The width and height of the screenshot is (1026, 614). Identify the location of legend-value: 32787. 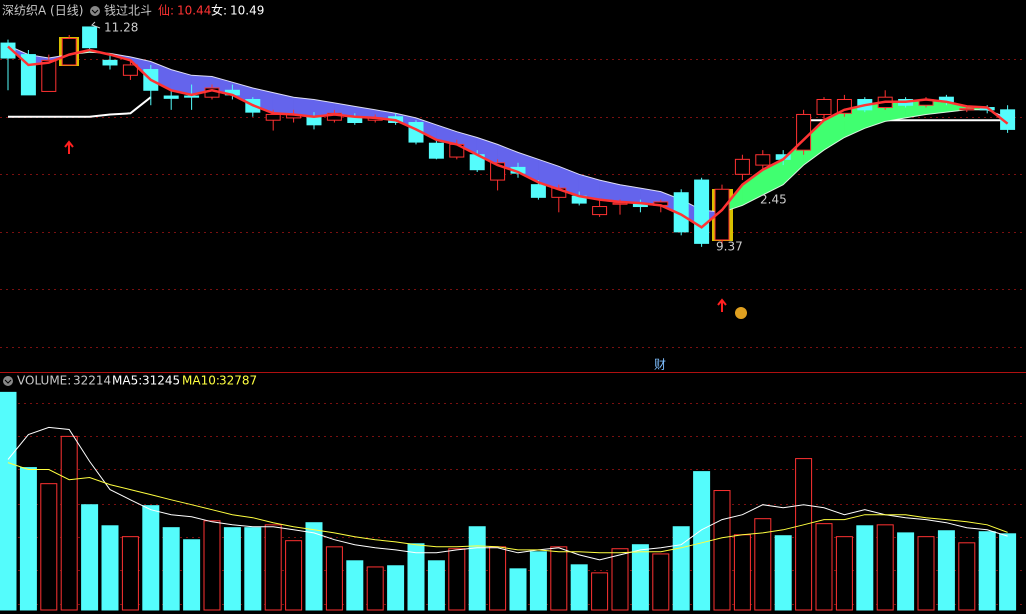
(238, 381).